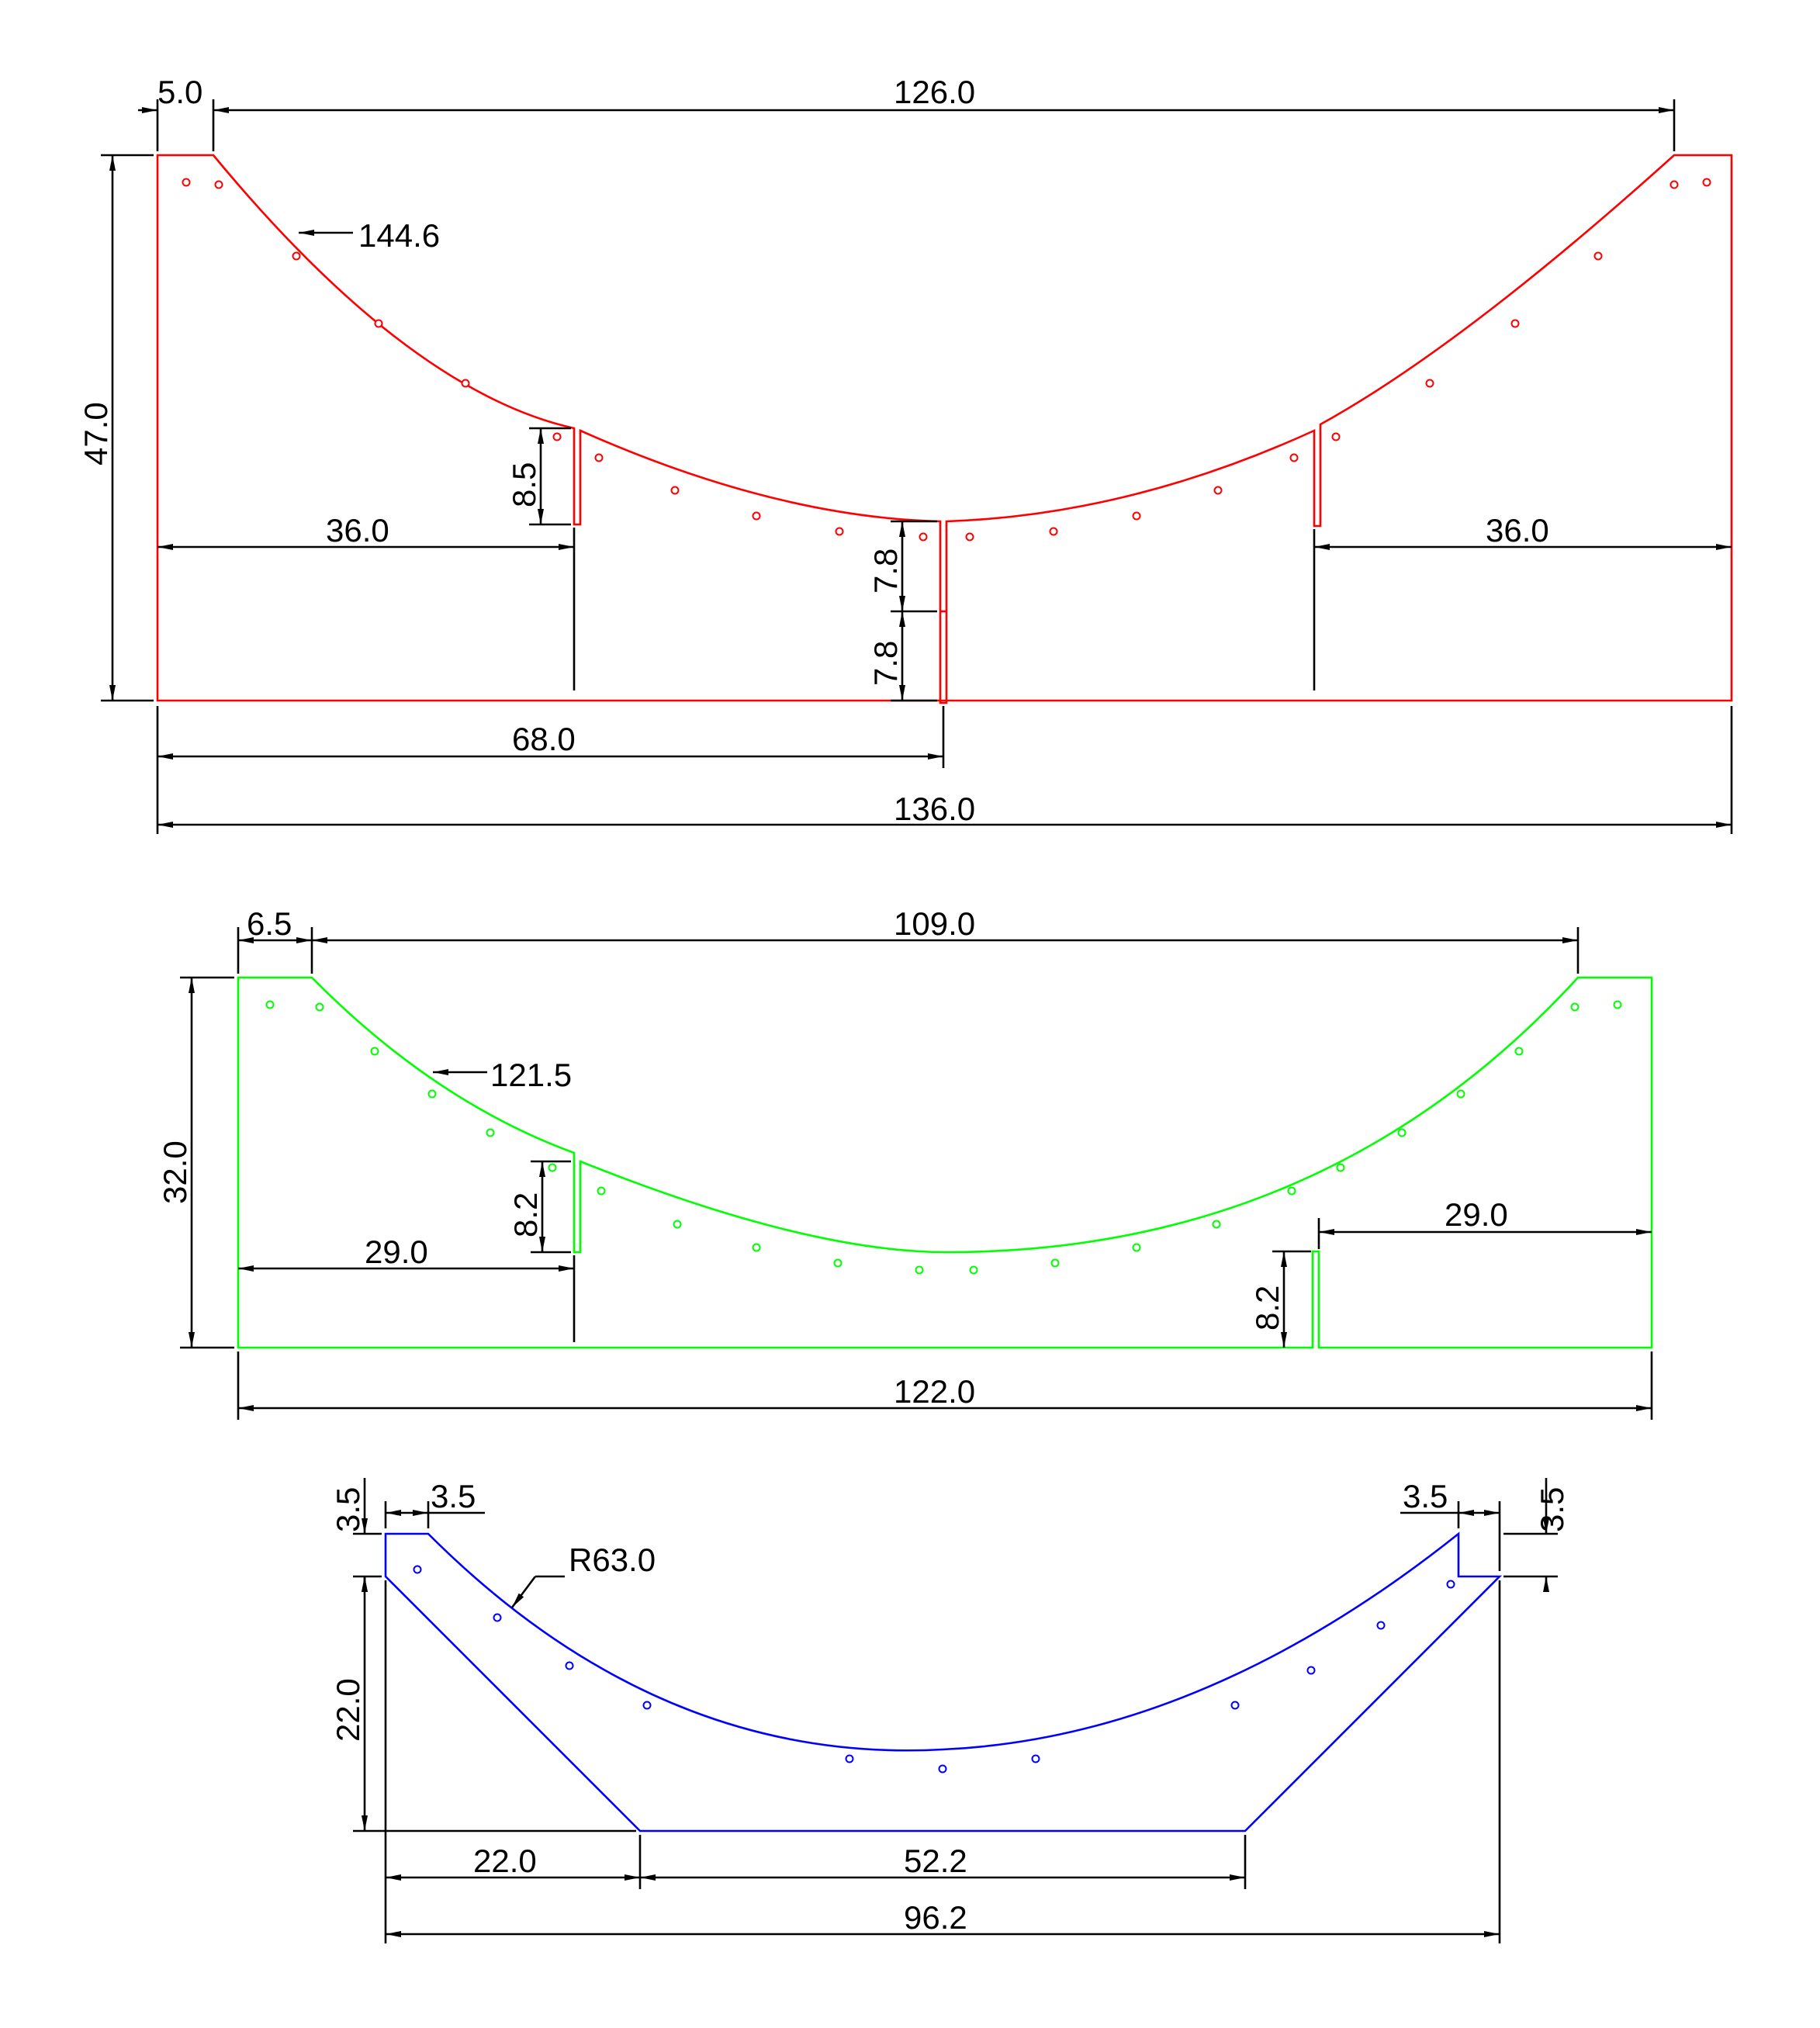  I want to click on dim-left-base: 22.0, so click(505, 1861).